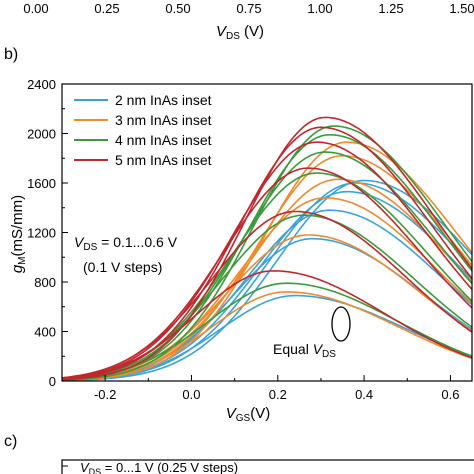  I want to click on x-axis-ticks: -0.2 0.0 0.2 0.4 0.6, so click(260, 388).